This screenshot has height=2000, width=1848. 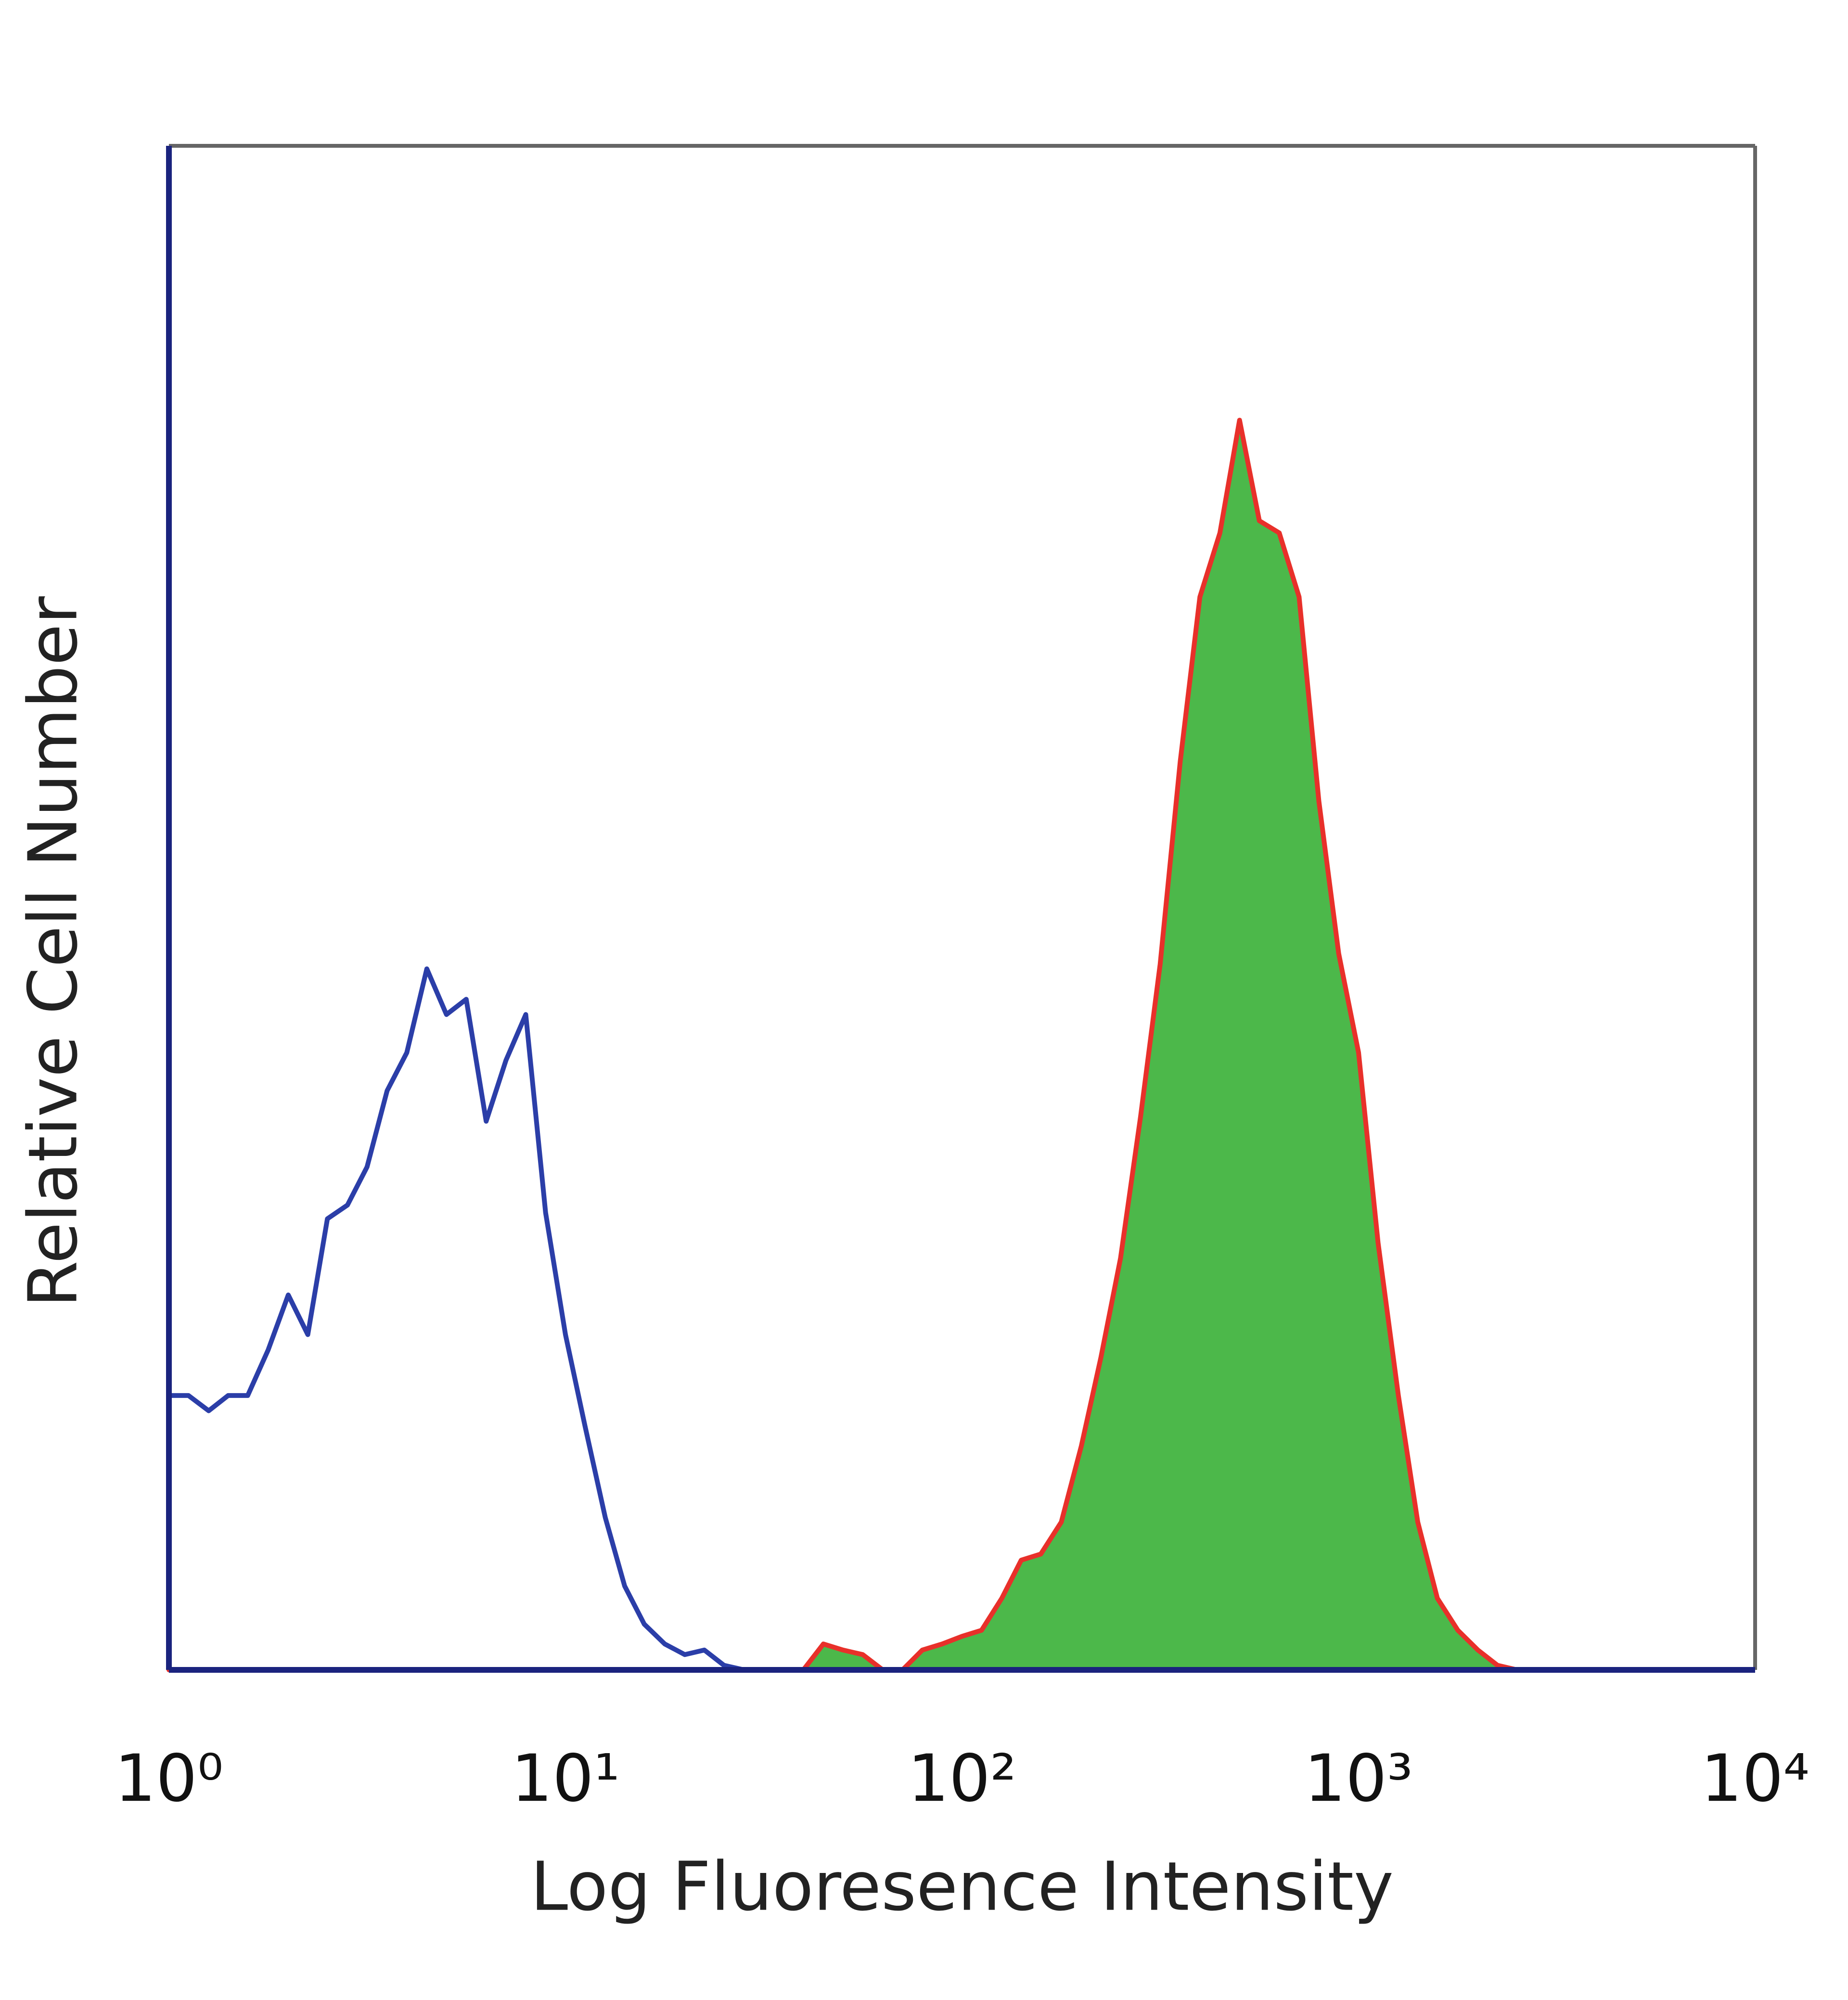 I want to click on x-tick-label: 10⁰, so click(x=169, y=1778).